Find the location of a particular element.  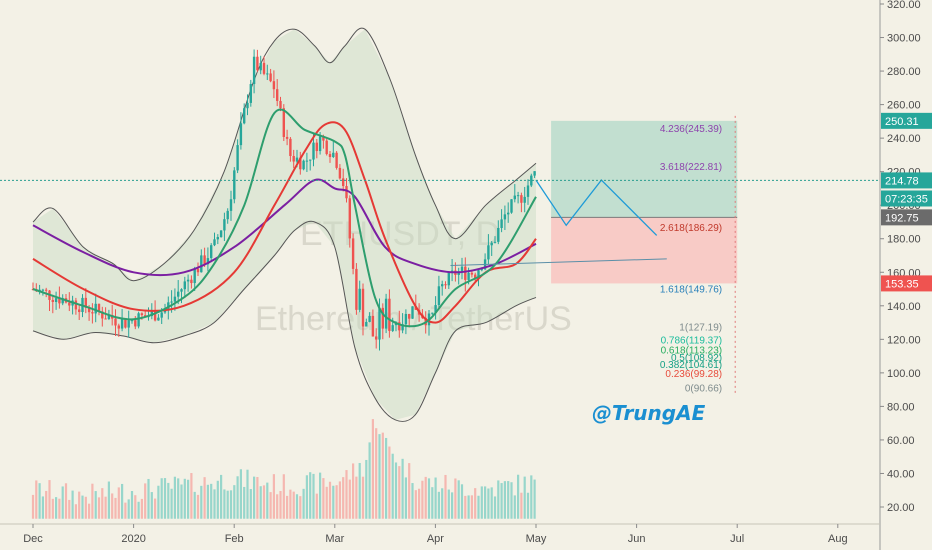

y-tick-label: 100.00 is located at coordinates (904, 374).